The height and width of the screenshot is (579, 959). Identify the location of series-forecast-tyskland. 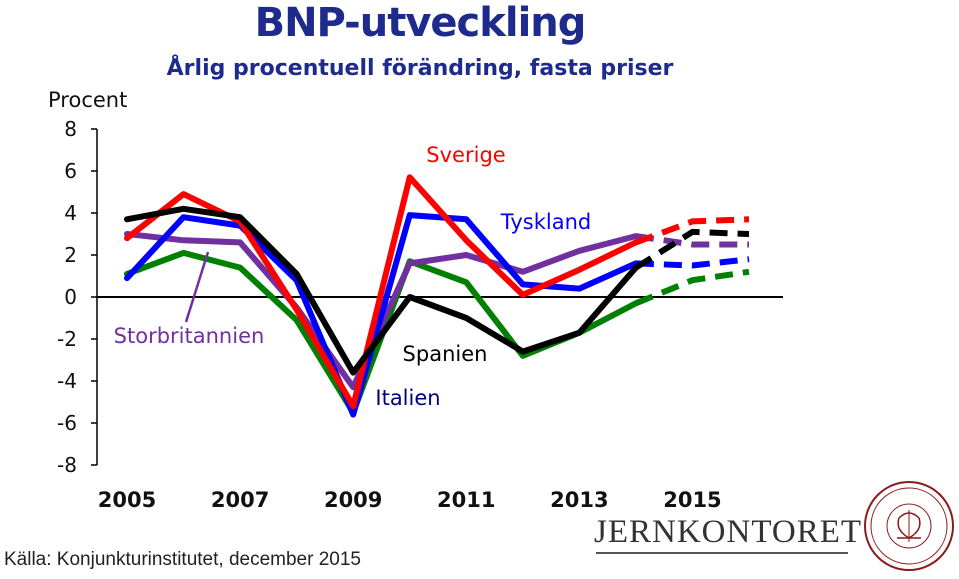
(692, 262).